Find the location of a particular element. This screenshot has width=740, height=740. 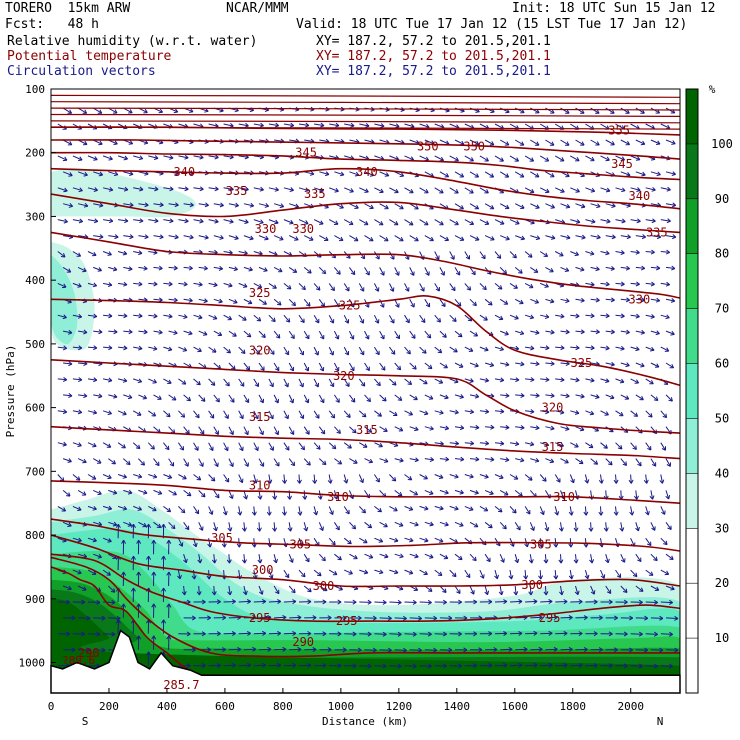

theta-label: 320 is located at coordinates (344, 376).